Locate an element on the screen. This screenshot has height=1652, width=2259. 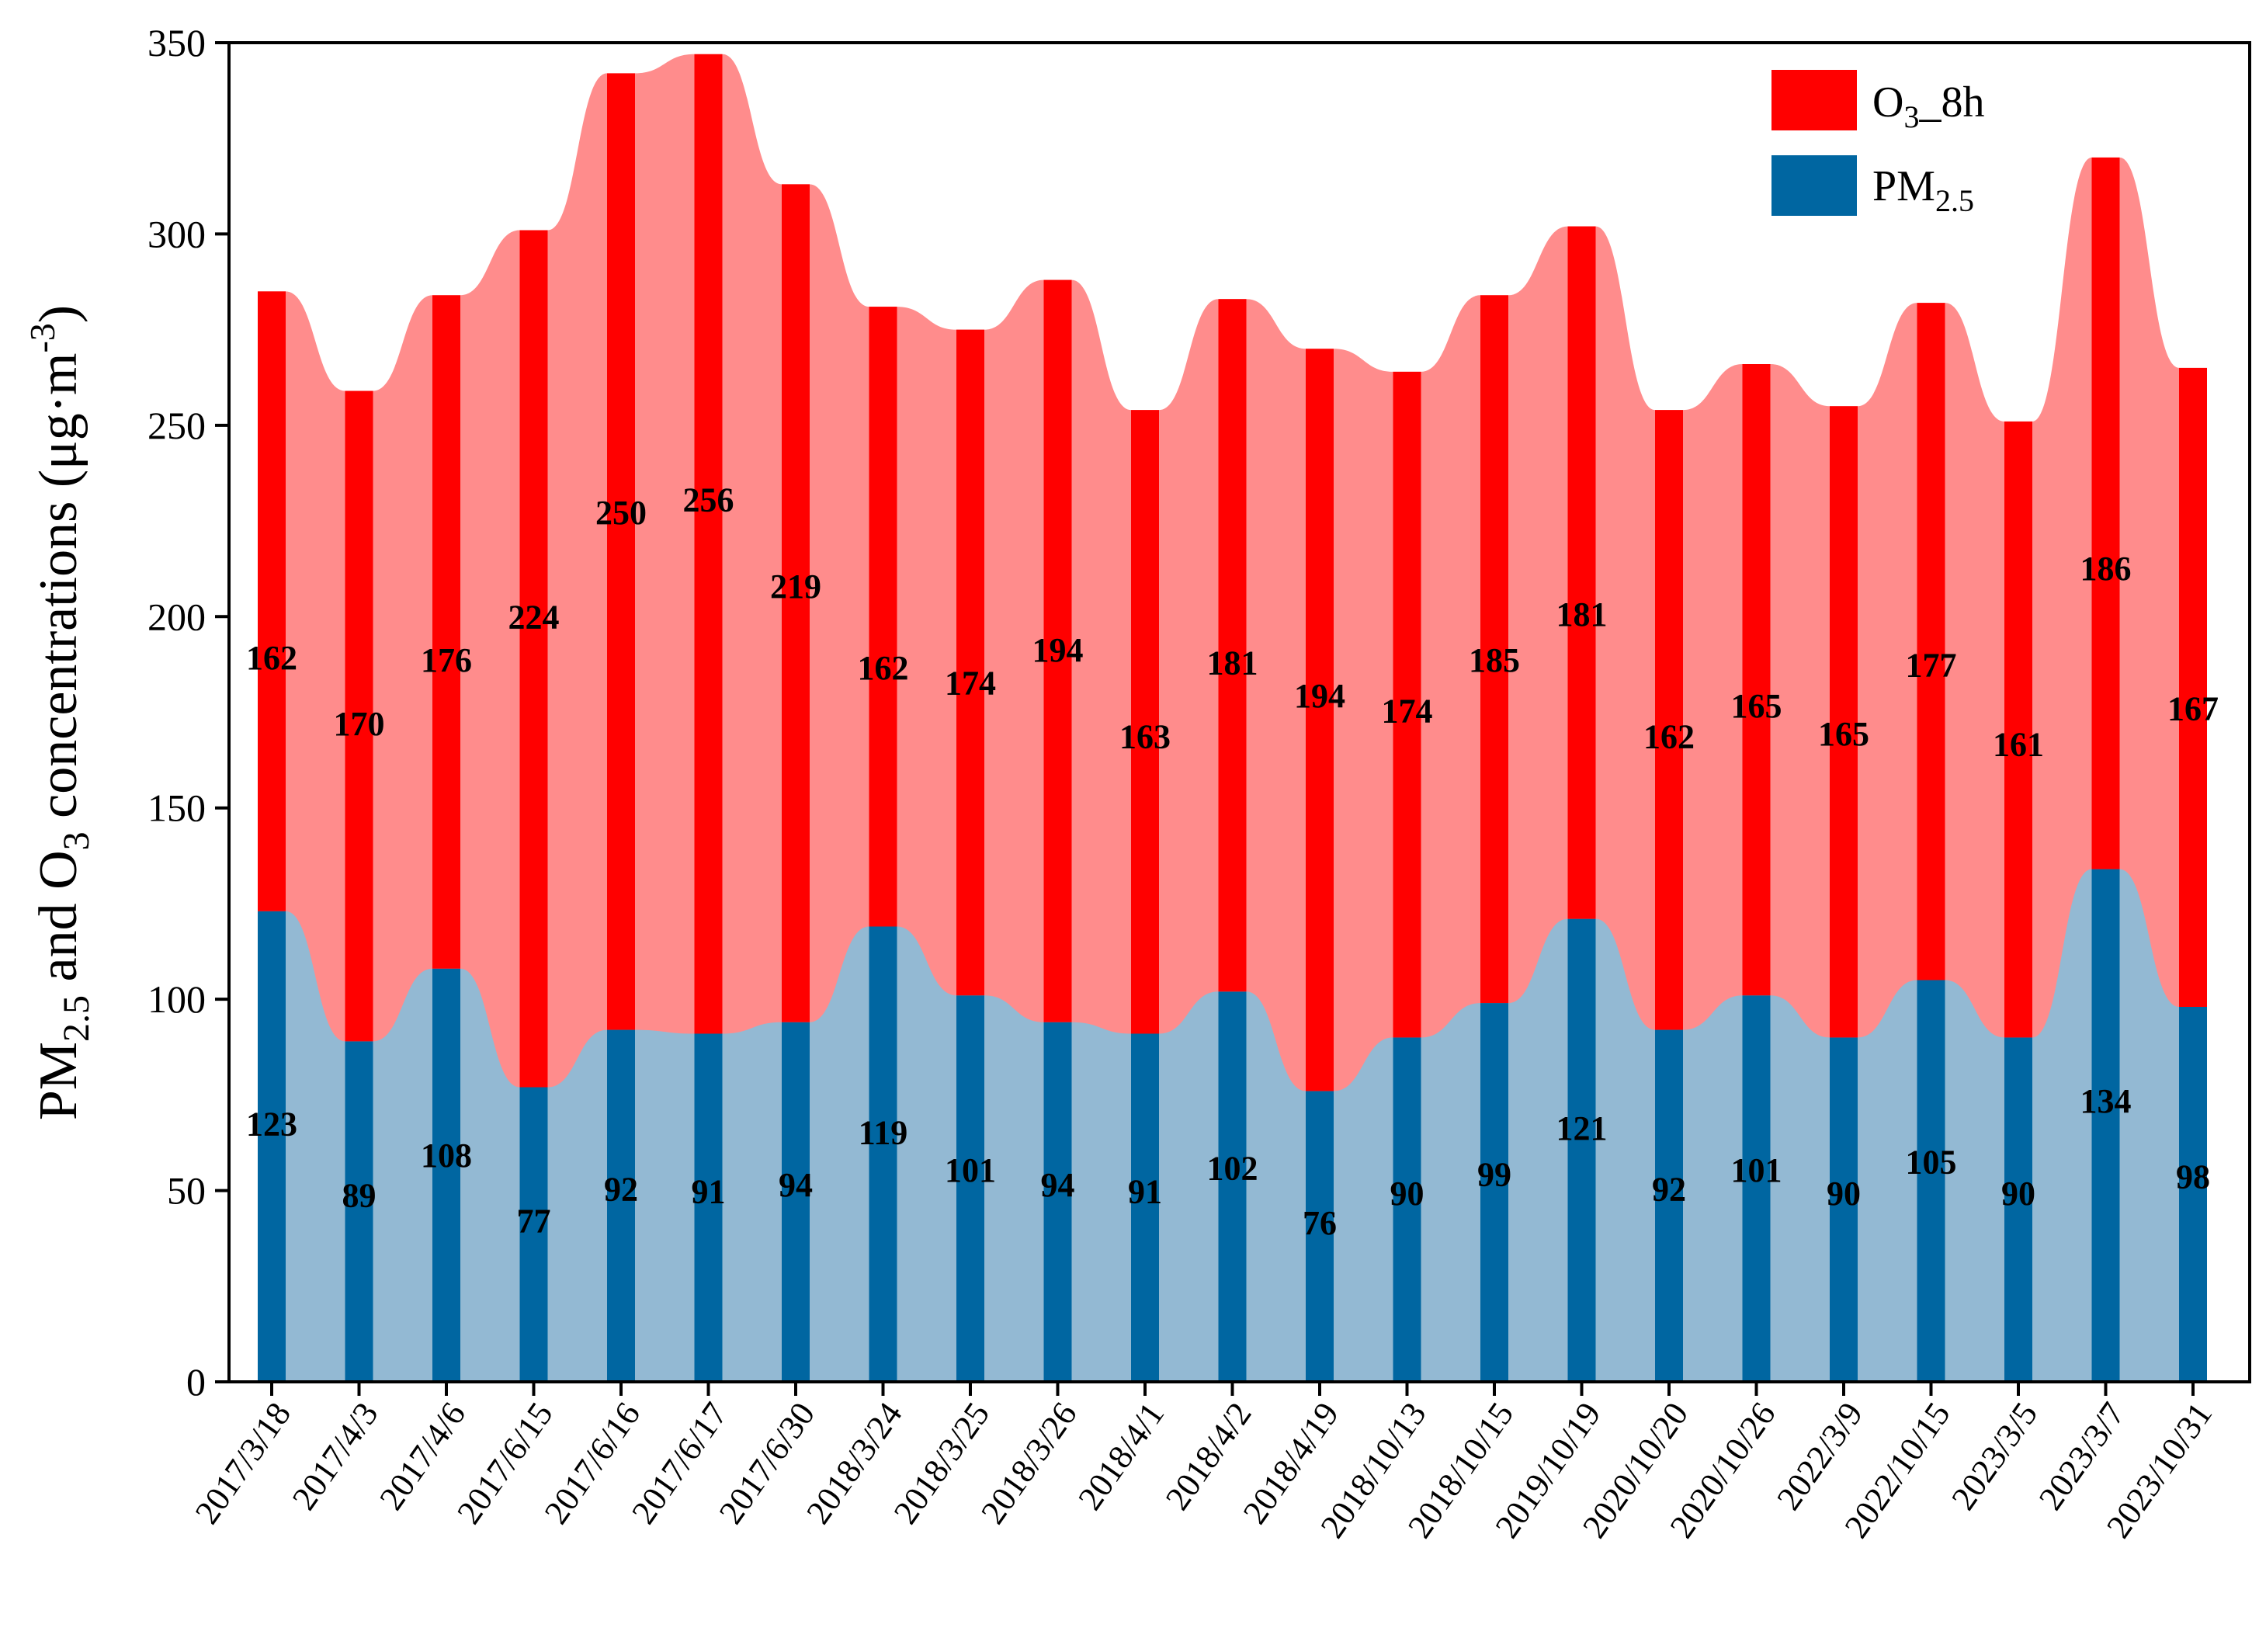
value-label-pm25: 123 is located at coordinates (271, 1124).